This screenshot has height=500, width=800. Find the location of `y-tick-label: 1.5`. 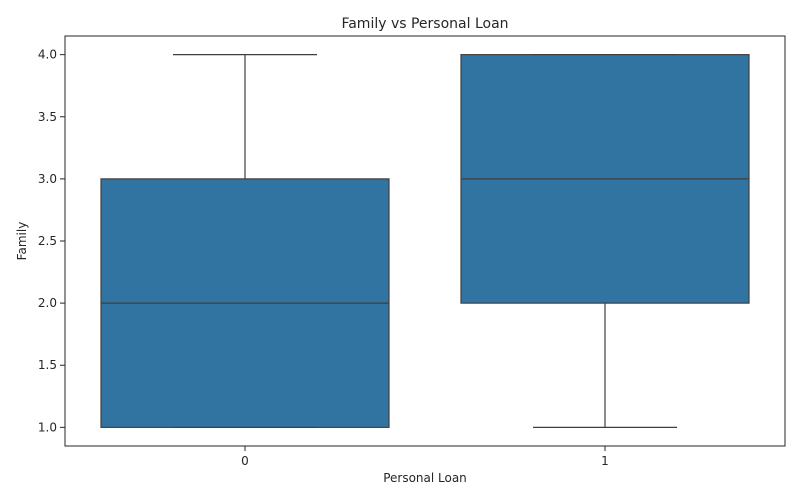

y-tick-label: 1.5 is located at coordinates (47, 365).